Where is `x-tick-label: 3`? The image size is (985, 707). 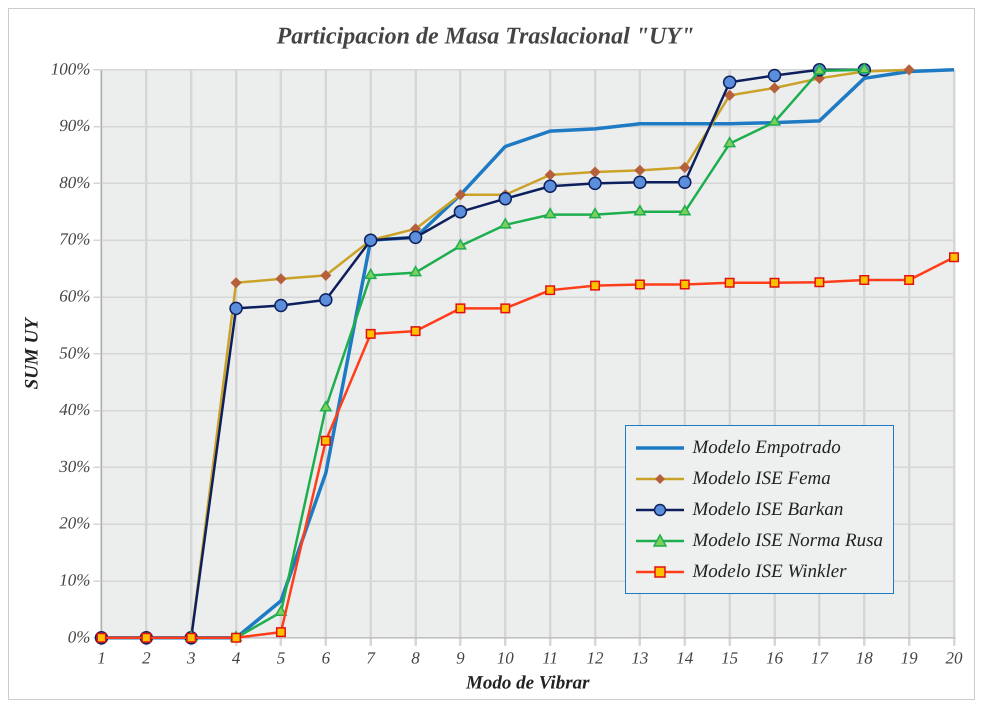 x-tick-label: 3 is located at coordinates (191, 658).